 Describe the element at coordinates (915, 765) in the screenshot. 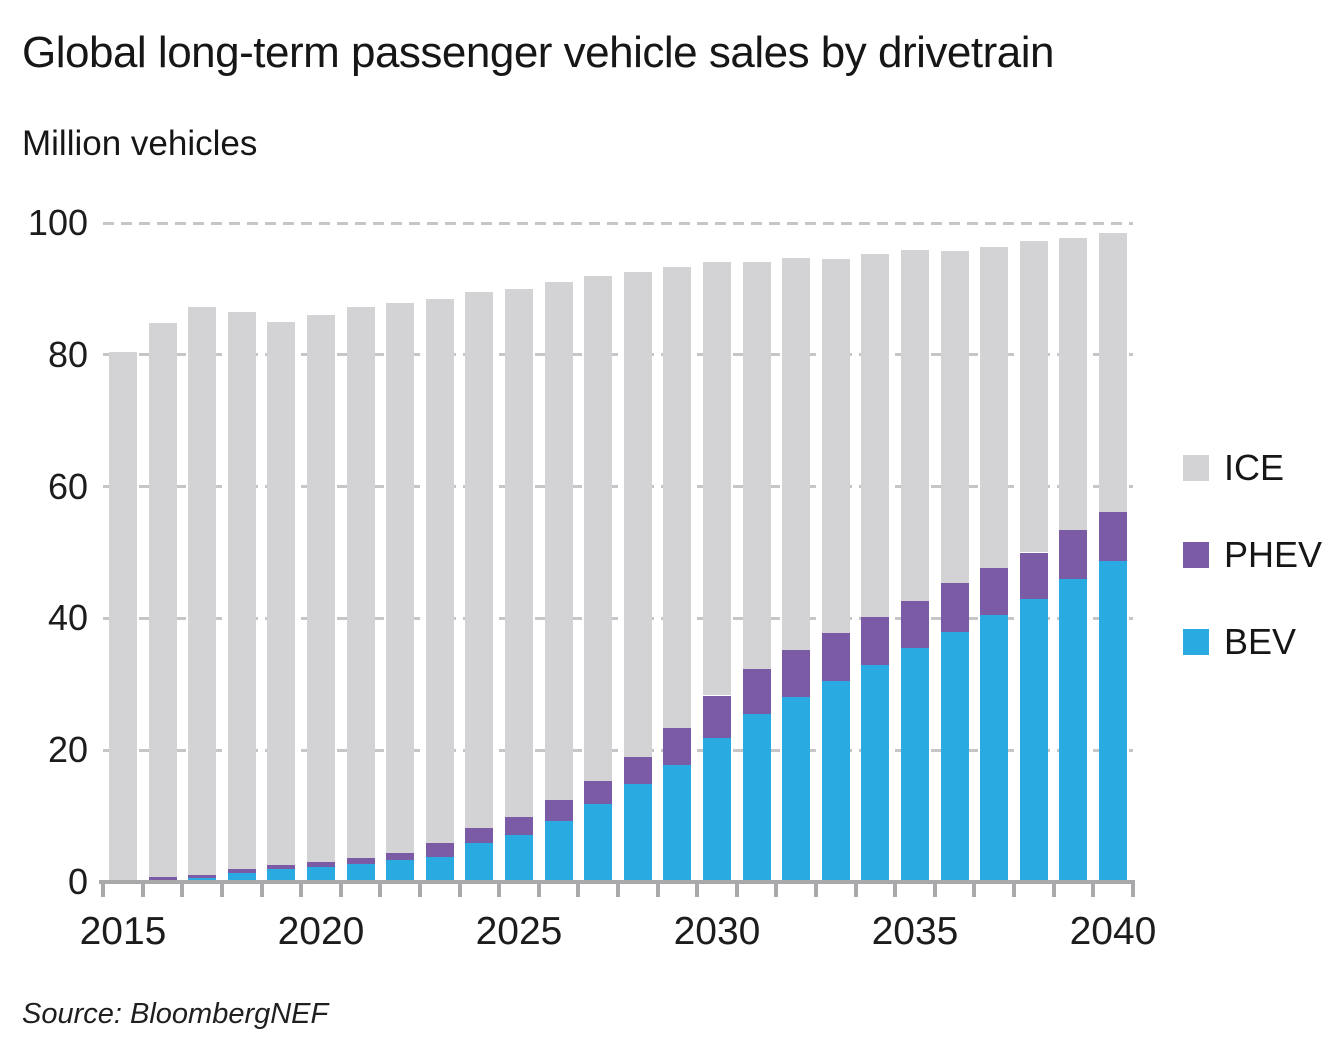

I see `bar-segment-bev-2035` at that location.